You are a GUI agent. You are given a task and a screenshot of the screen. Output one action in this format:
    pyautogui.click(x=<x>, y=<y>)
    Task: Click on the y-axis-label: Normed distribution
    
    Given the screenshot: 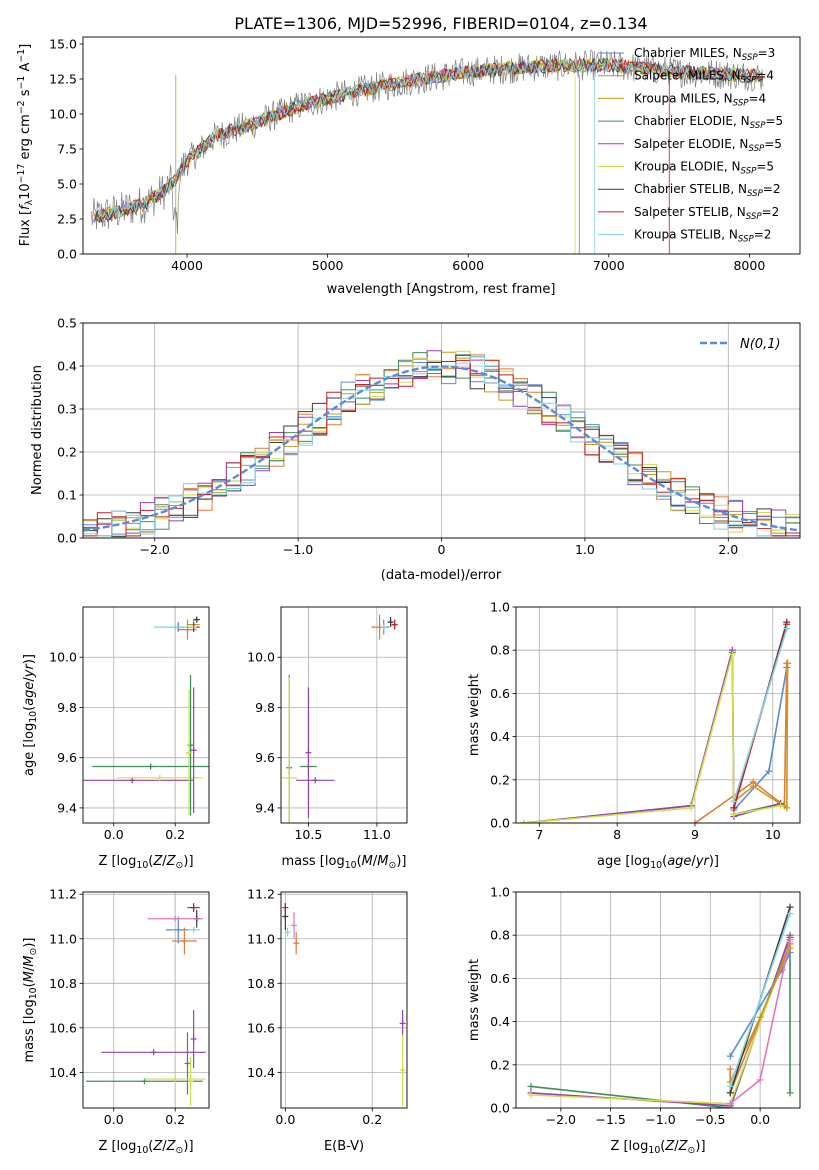 What is the action you would take?
    pyautogui.click(x=37, y=430)
    